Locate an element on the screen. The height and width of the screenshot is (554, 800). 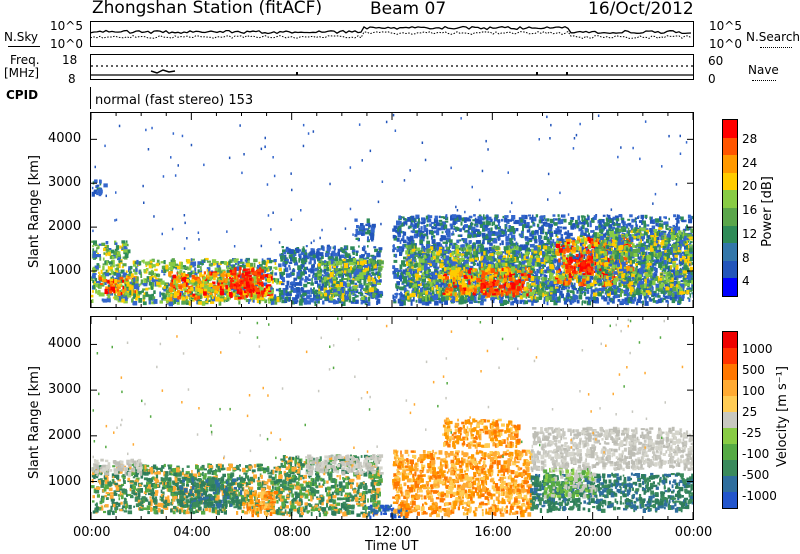
velocity-colorbar-tick-7: -1000 is located at coordinates (759, 496).